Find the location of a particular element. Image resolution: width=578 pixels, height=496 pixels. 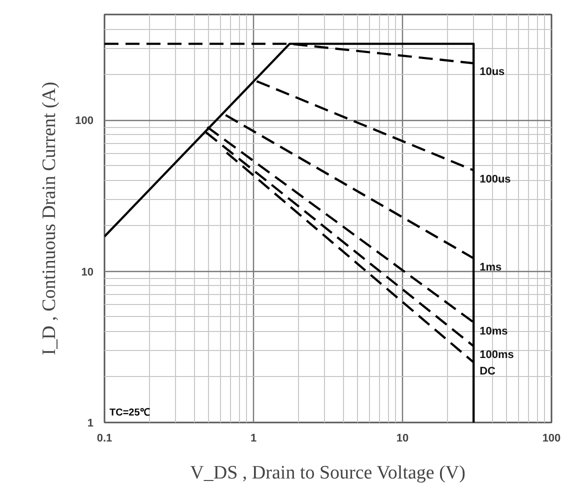

y-tick-label: 1 is located at coordinates (90, 424).